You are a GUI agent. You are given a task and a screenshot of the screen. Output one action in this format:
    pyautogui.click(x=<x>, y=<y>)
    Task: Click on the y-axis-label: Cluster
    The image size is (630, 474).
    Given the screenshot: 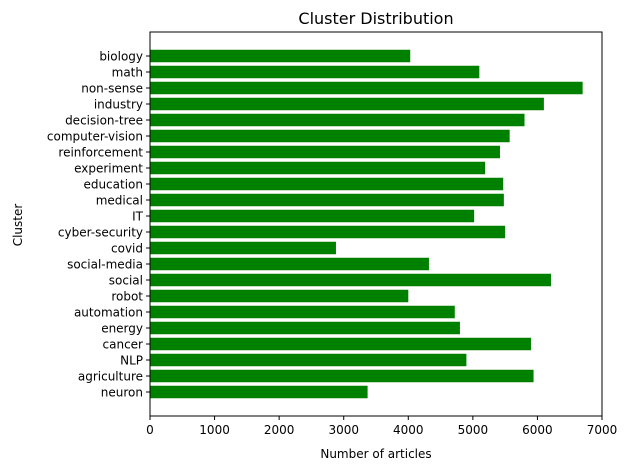 What is the action you would take?
    pyautogui.click(x=18, y=225)
    